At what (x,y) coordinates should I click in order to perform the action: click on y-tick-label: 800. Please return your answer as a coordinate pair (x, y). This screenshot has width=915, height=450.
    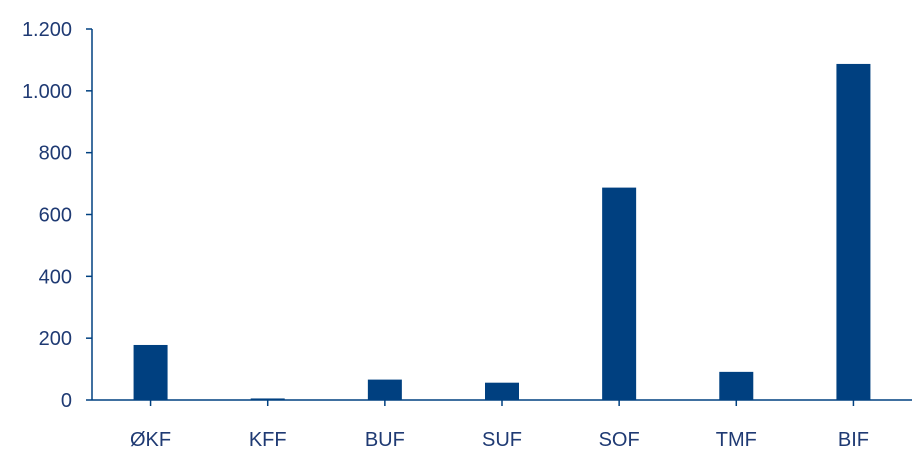
    Looking at the image, I should click on (55, 154).